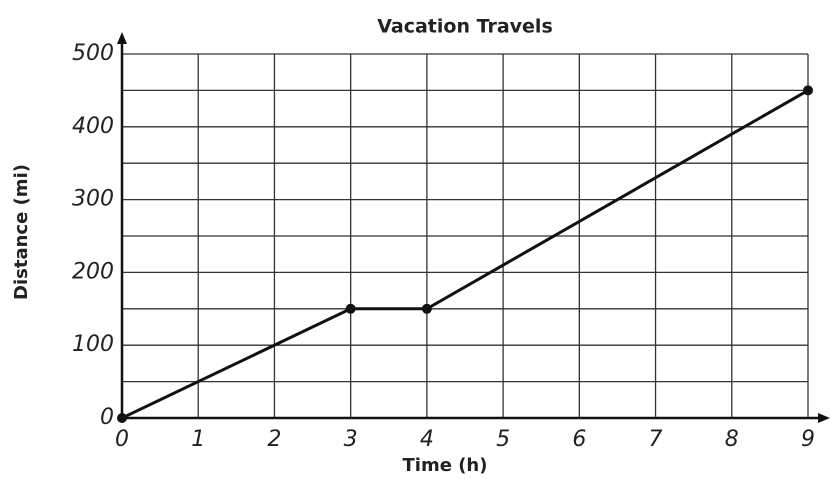 Image resolution: width=831 pixels, height=479 pixels. Describe the element at coordinates (198, 439) in the screenshot. I see `x-tick-label: 1` at that location.